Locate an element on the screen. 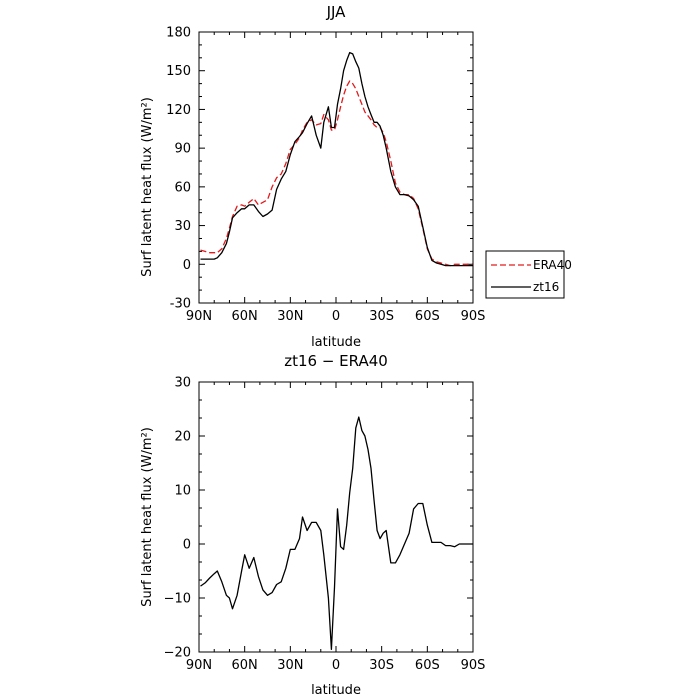  panel-top-title: JJA is located at coordinates (336, 12).